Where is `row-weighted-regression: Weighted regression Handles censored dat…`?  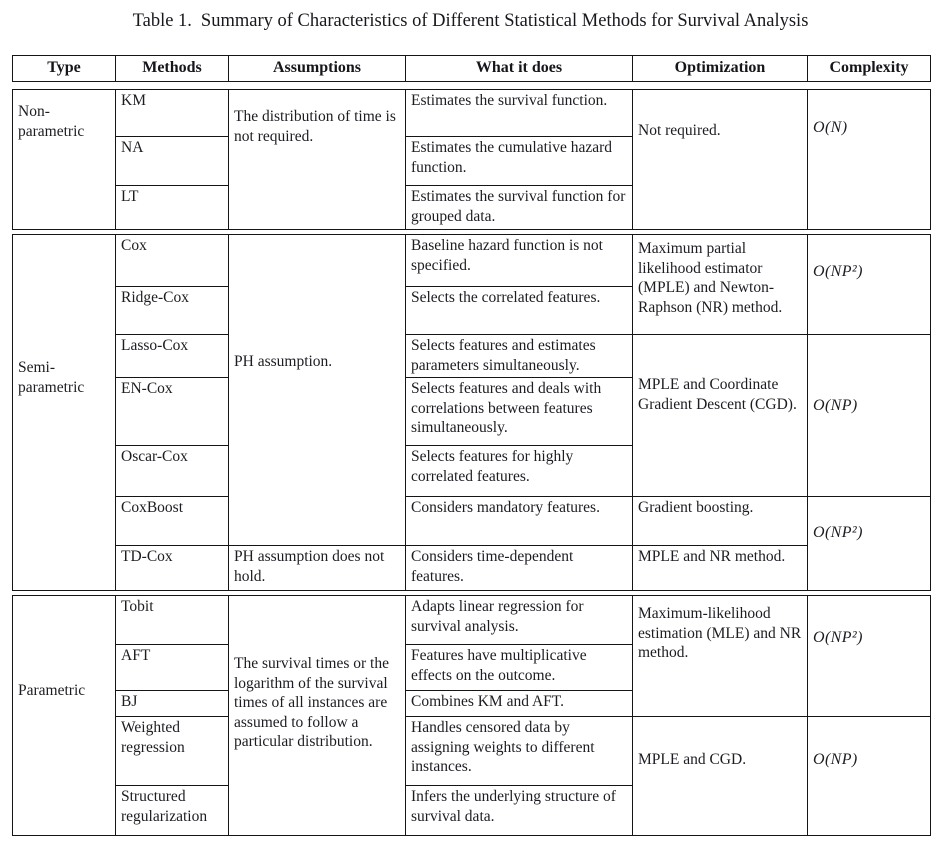 row-weighted-regression: Weighted regression Handles censored dat… is located at coordinates (472, 776).